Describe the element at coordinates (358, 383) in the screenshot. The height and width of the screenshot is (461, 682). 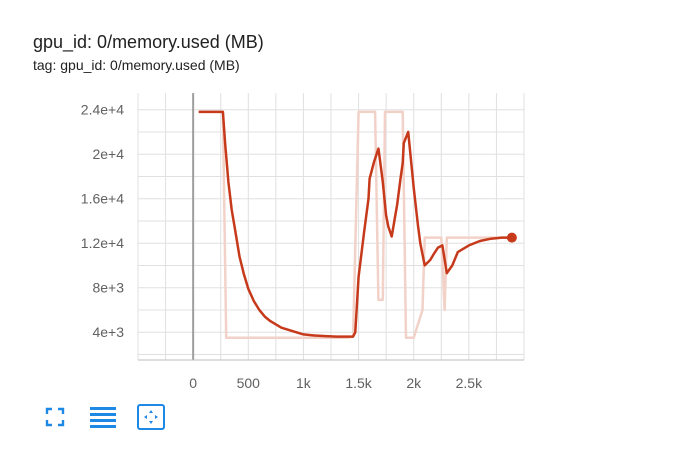
I see `x-tick-label: 1.5k` at that location.